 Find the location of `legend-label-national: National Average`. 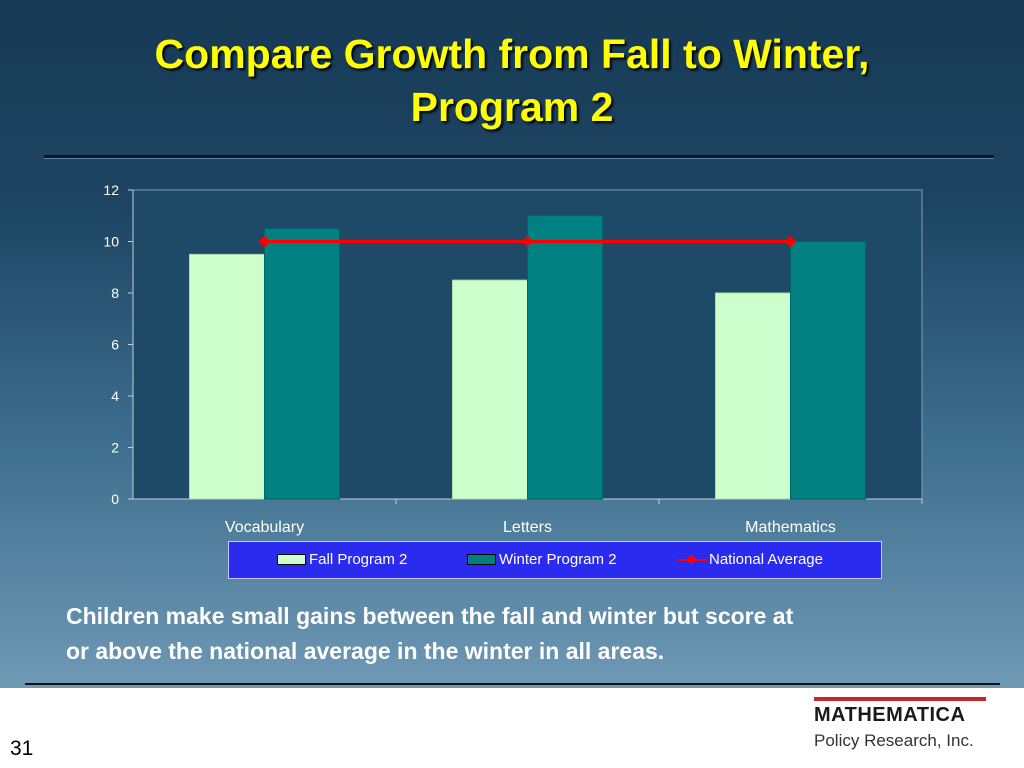

legend-label-national: National Average is located at coordinates (766, 559).